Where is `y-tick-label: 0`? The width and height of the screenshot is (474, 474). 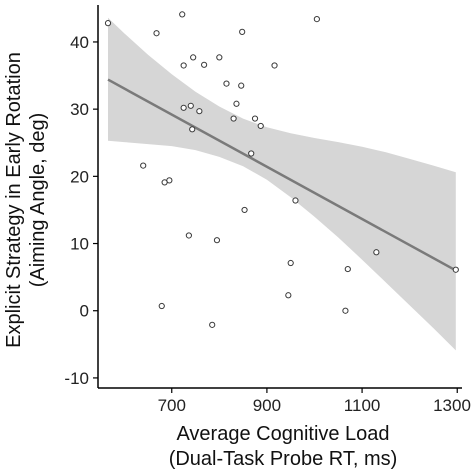 y-tick-label: 0 is located at coordinates (84, 311).